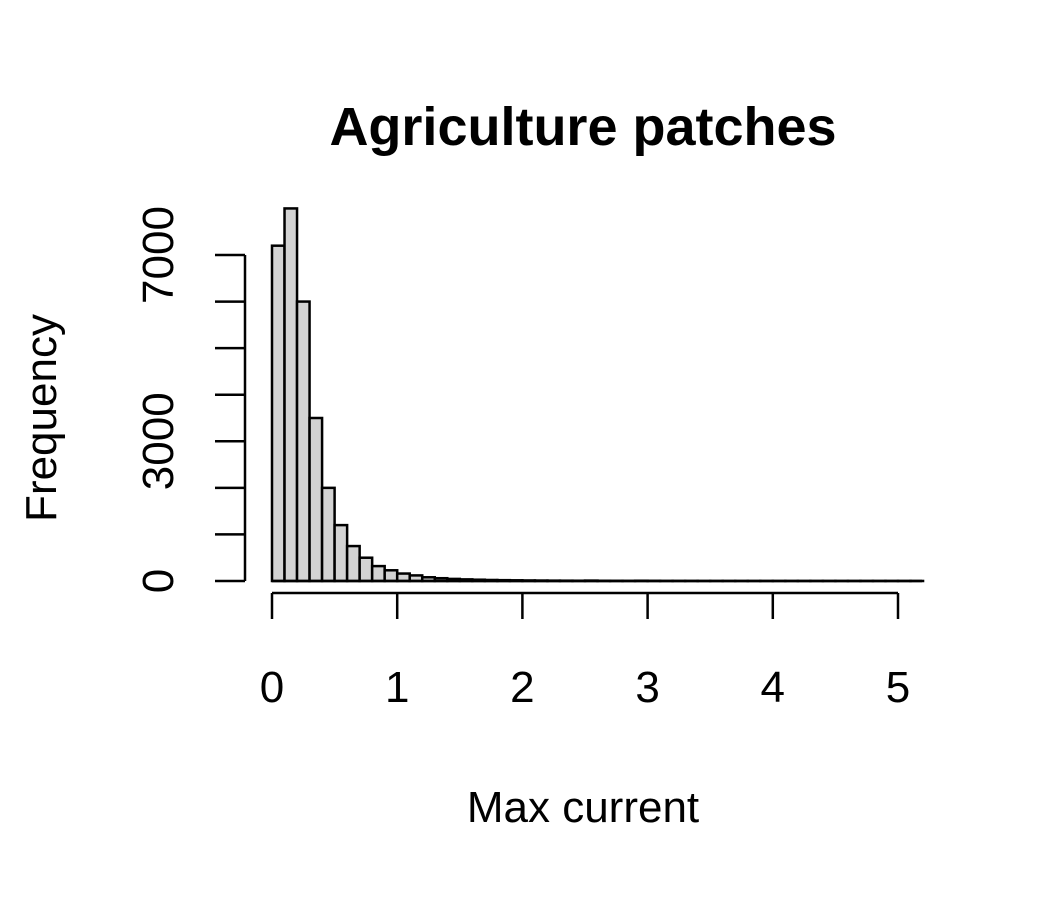  Describe the element at coordinates (190, 399) in the screenshot. I see `y-axis: 0 3000 7000` at that location.